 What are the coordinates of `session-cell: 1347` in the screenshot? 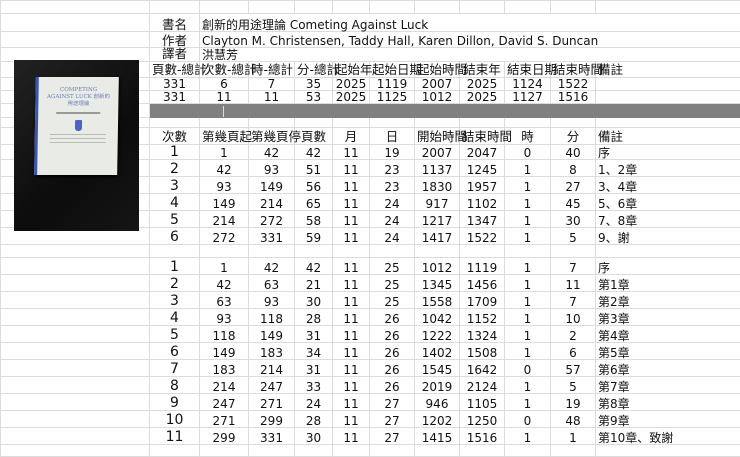 It's located at (482, 218).